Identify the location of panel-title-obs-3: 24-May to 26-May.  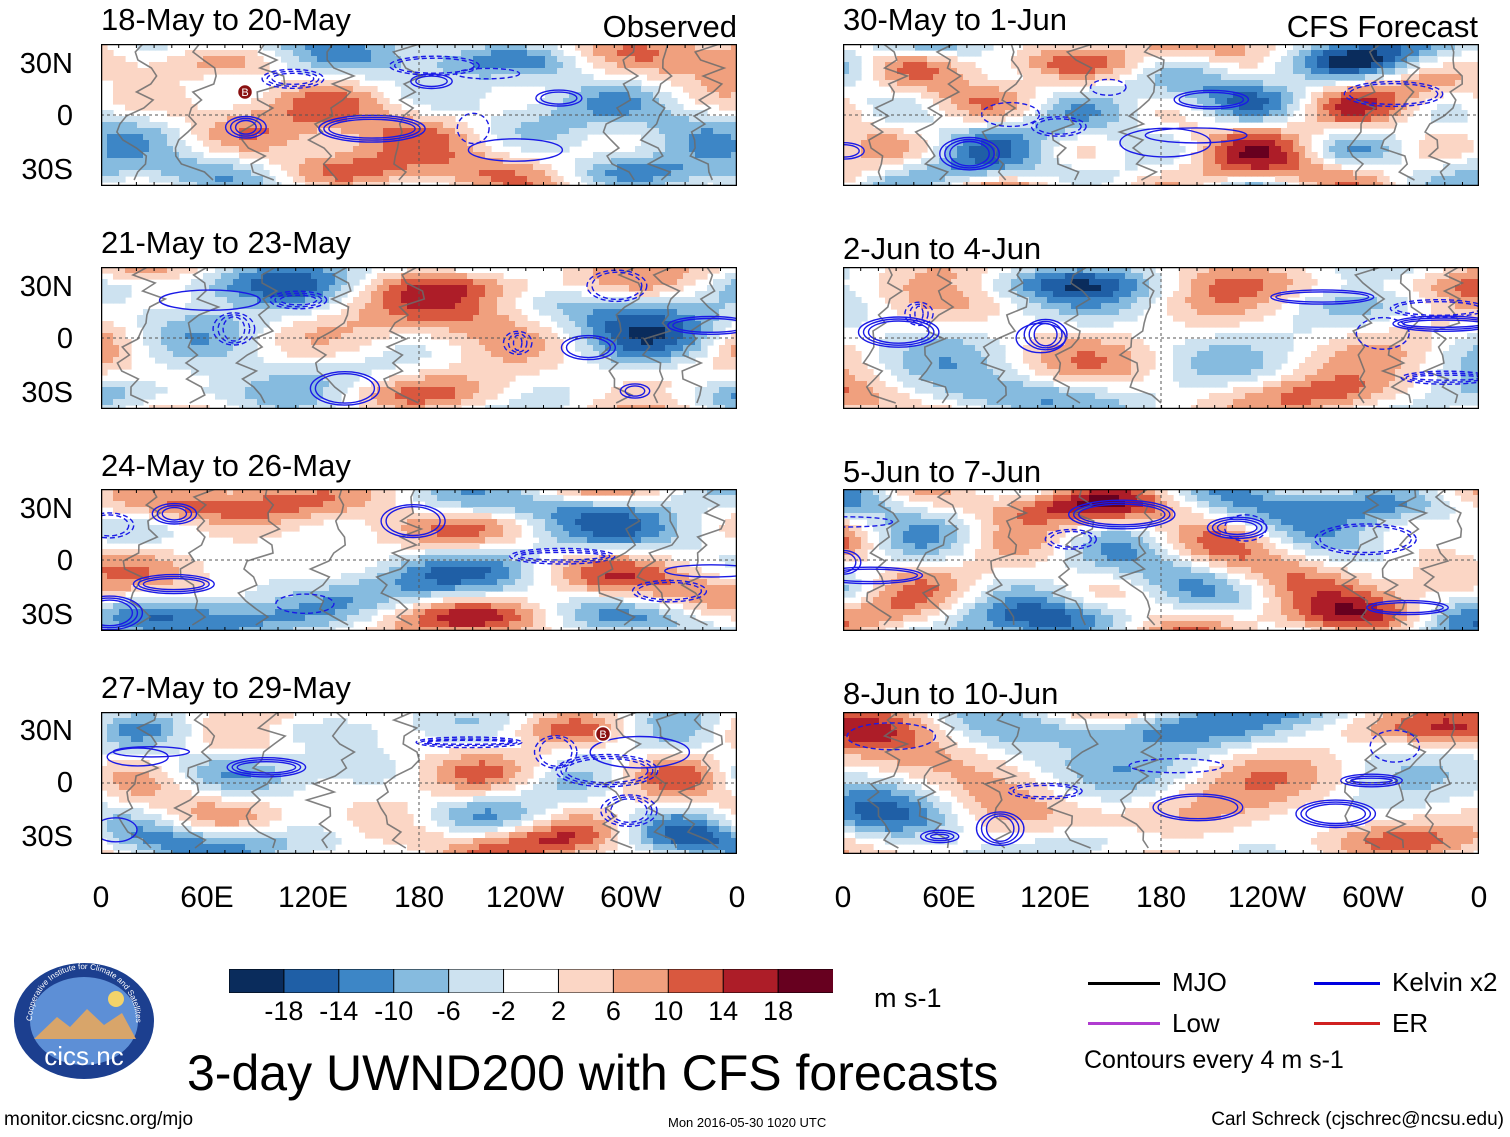
(226, 465).